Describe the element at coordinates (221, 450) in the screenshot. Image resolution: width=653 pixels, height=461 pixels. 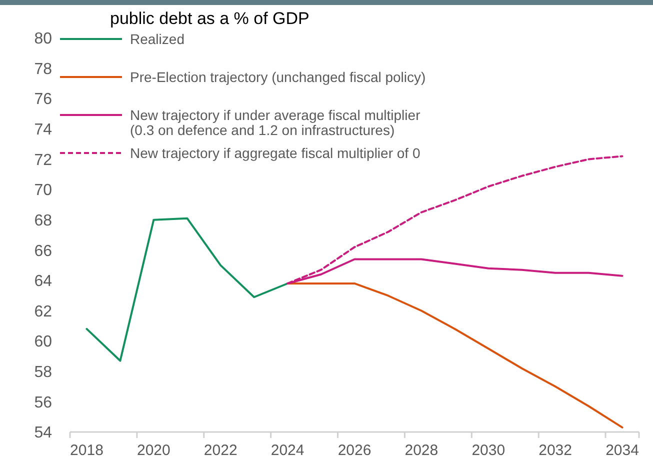
I see `x-tick-label: 2022` at that location.